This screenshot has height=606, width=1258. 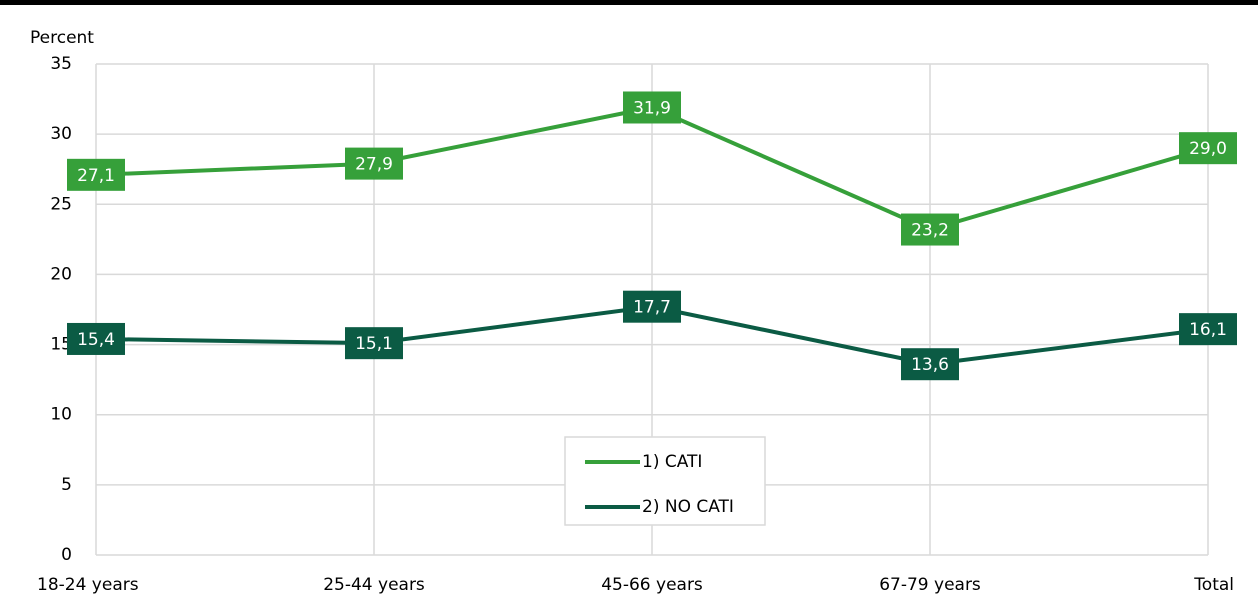 I want to click on legend-label: 2) NO CATI, so click(x=688, y=507).